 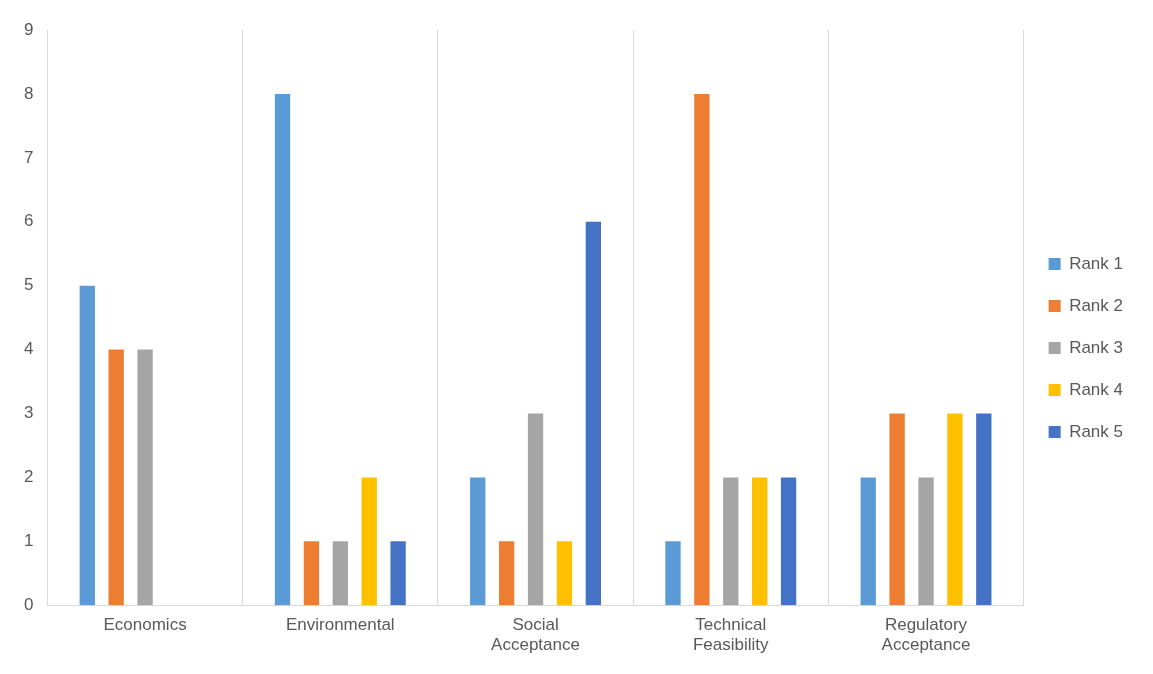 What do you see at coordinates (145, 625) in the screenshot?
I see `x-tick-label: Economics` at bounding box center [145, 625].